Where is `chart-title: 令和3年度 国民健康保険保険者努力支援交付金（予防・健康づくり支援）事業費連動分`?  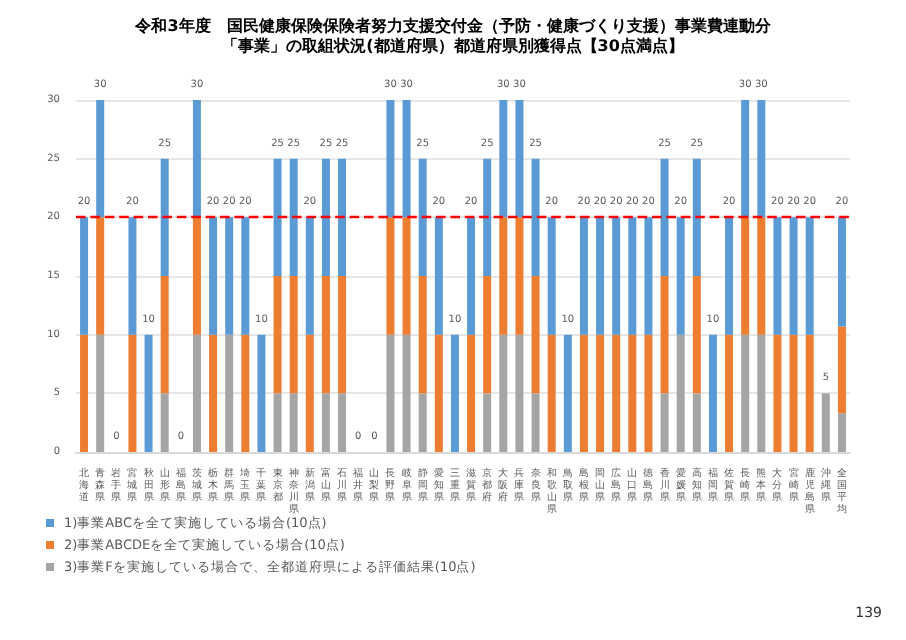 chart-title: 令和3年度 国民健康保険保険者努力支援交付金（予防・健康づくり支援）事業費連動分 is located at coordinates (453, 25).